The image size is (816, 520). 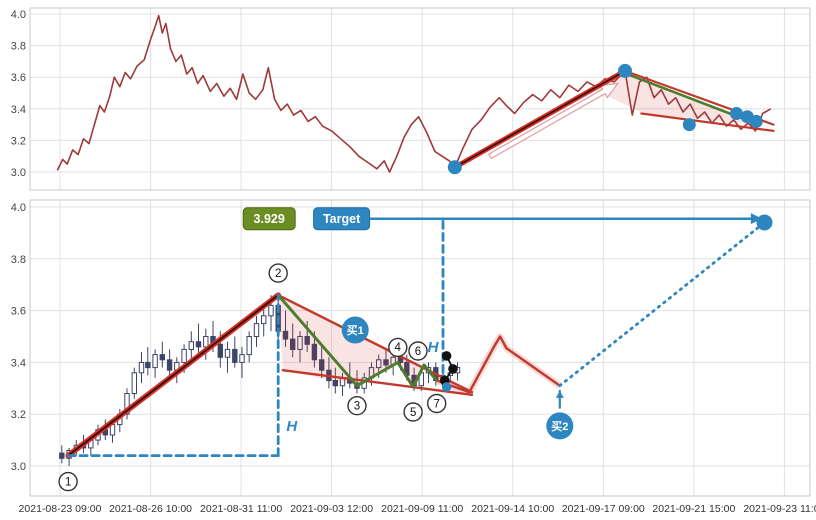 I want to click on buy2-arrow-head, so click(x=559, y=394).